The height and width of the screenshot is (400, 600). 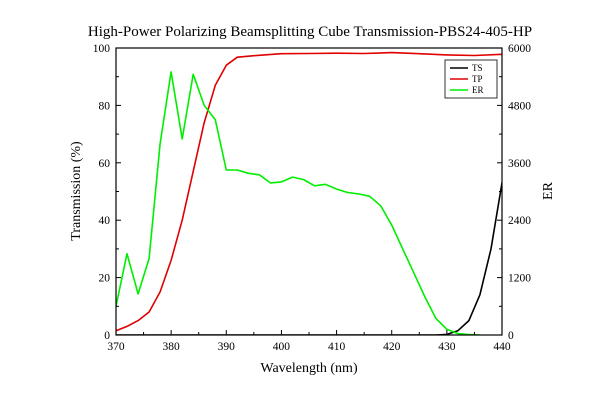 What do you see at coordinates (519, 164) in the screenshot?
I see `y2-tick-label: 3600` at bounding box center [519, 164].